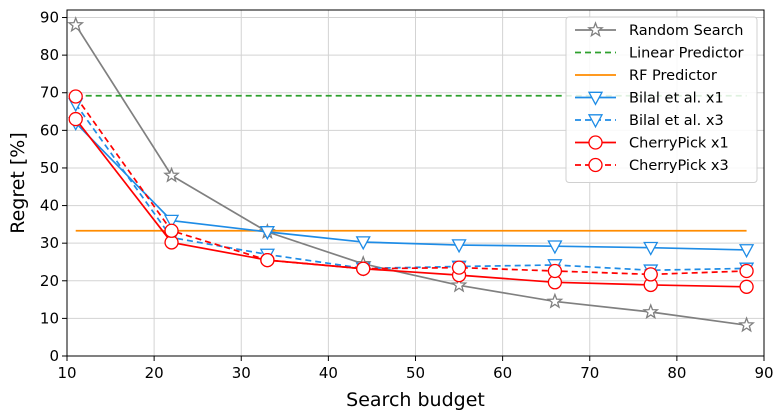 The width and height of the screenshot is (784, 419). I want to click on legend-label: Bilal et al. x3, so click(676, 121).